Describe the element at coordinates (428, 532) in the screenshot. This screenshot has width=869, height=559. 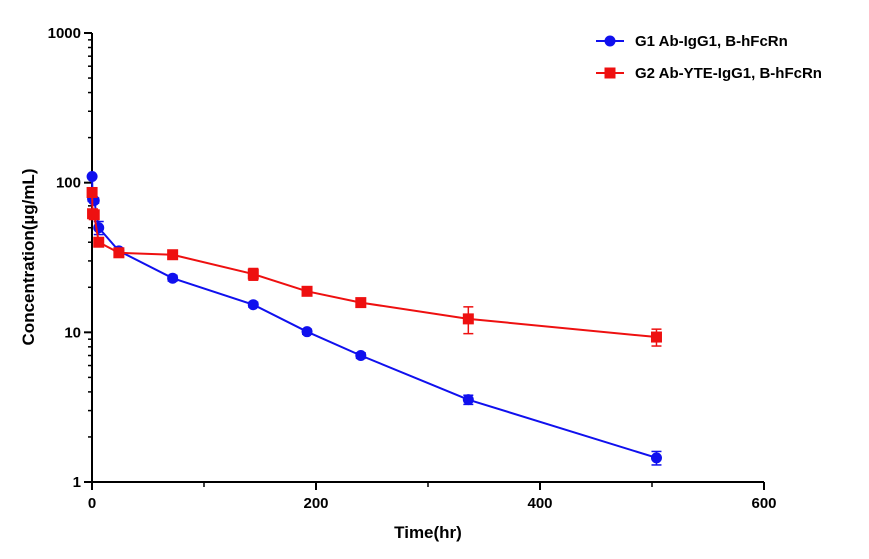
I see `x-axis-title: Time(hr)` at that location.